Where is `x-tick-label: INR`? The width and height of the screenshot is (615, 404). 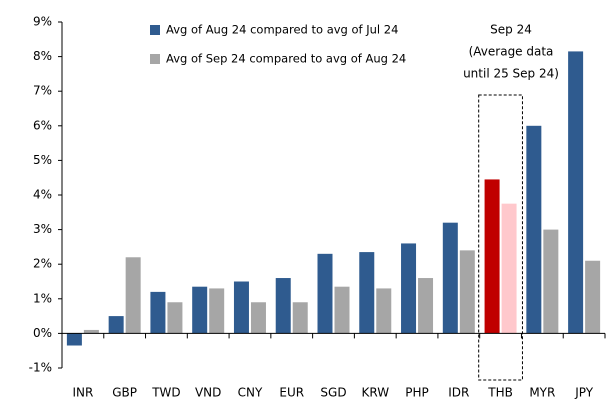
x-tick-label: INR is located at coordinates (82, 393).